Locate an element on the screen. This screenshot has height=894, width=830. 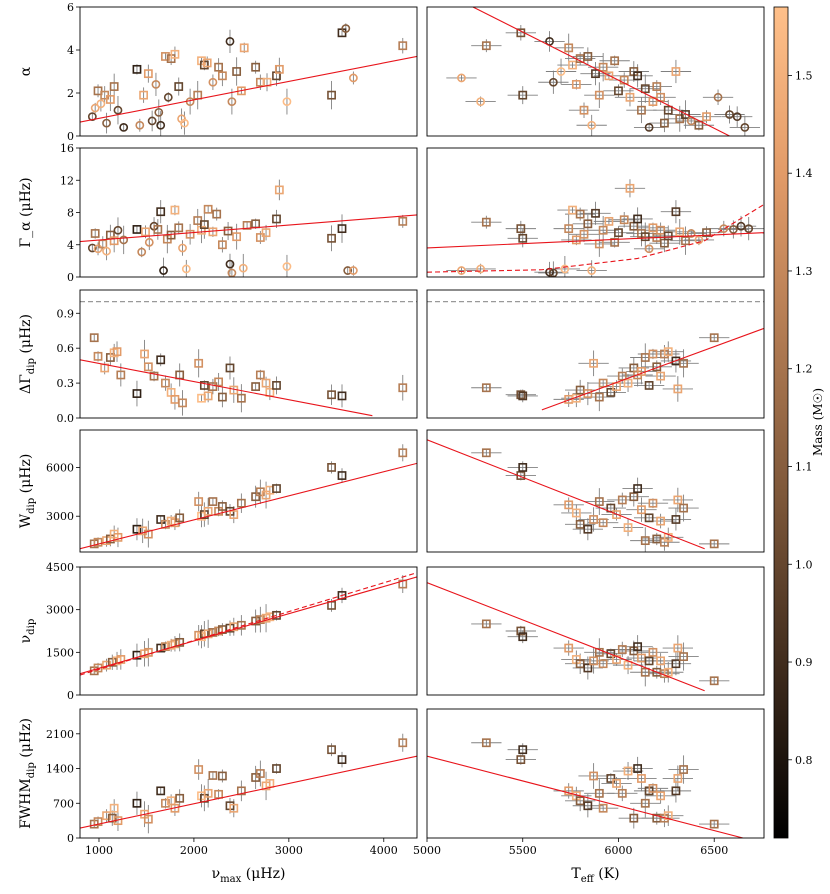
panel-r2-c1 is located at coordinates (595, 354).